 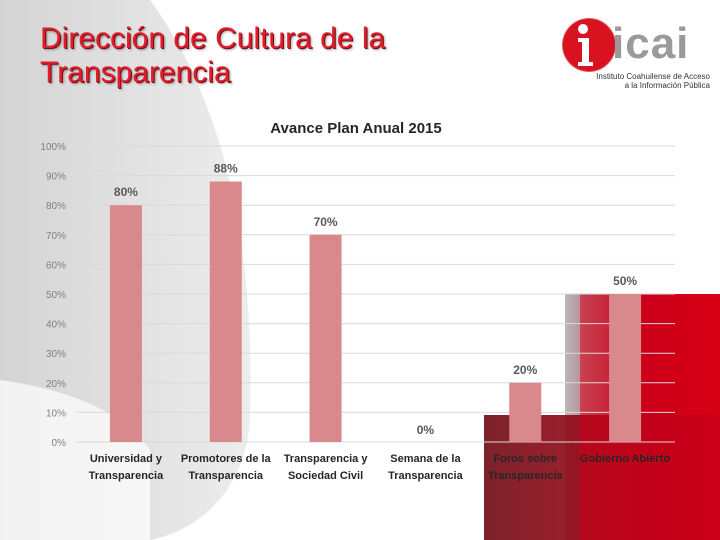 What do you see at coordinates (625, 459) in the screenshot?
I see `x-category-label: Gobierno Abierto` at bounding box center [625, 459].